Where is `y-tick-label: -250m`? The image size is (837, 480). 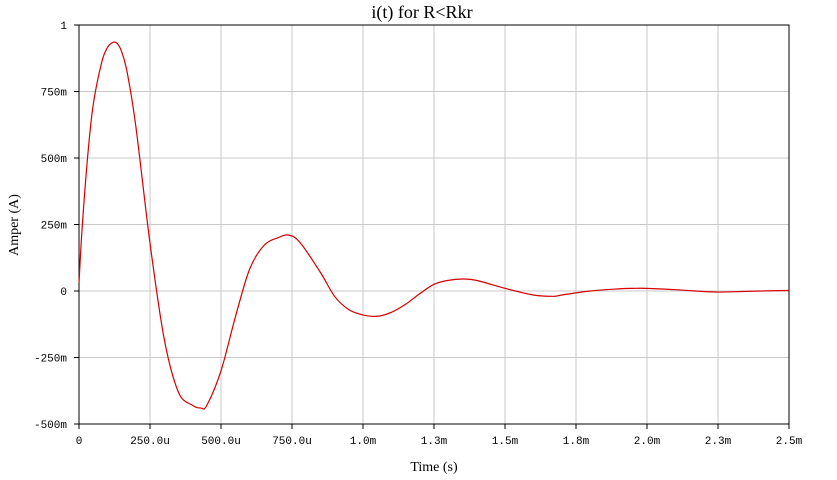
y-tick-label: -250m is located at coordinates (50, 360).